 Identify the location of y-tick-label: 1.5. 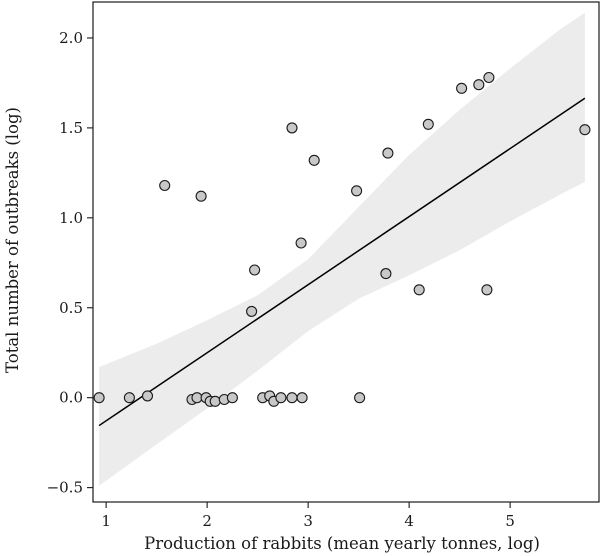
(71, 128).